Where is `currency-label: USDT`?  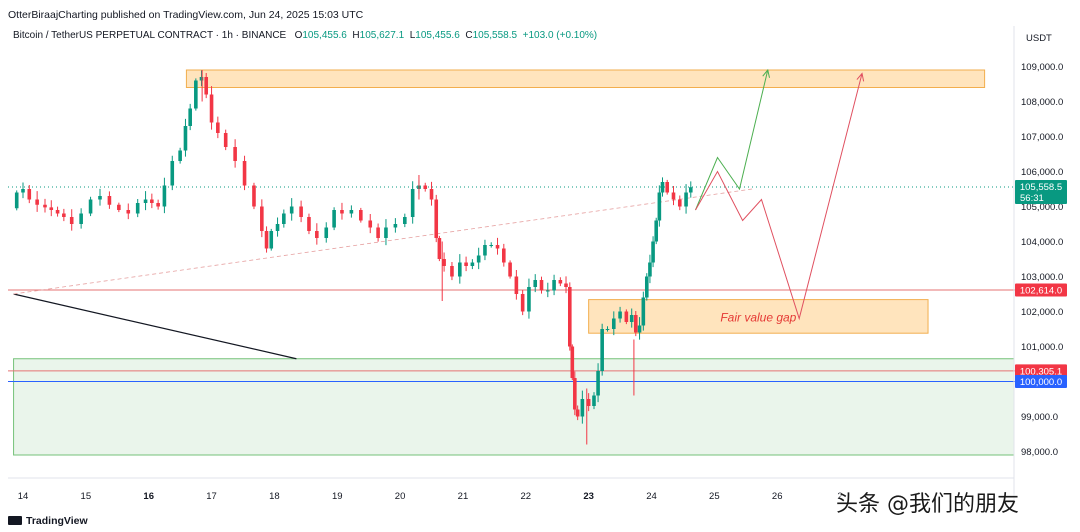 currency-label: USDT is located at coordinates (1039, 38).